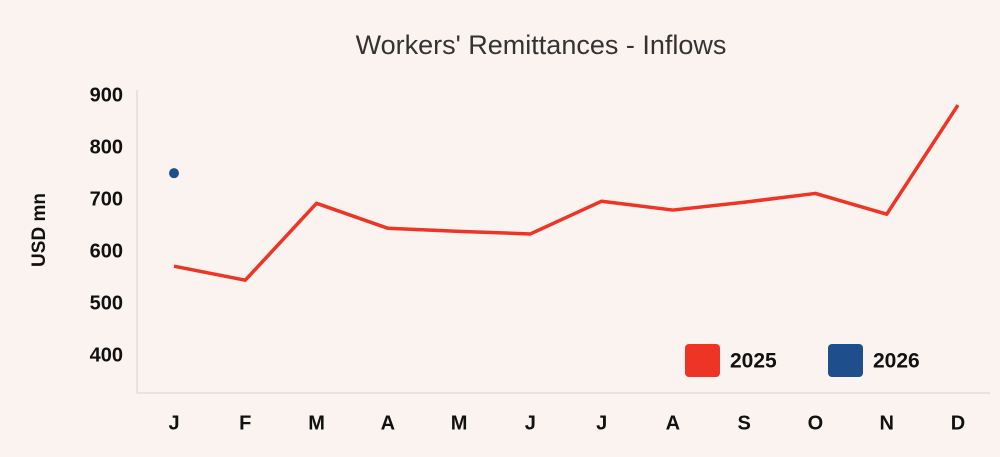  I want to click on x-tick-label: O, so click(816, 423).